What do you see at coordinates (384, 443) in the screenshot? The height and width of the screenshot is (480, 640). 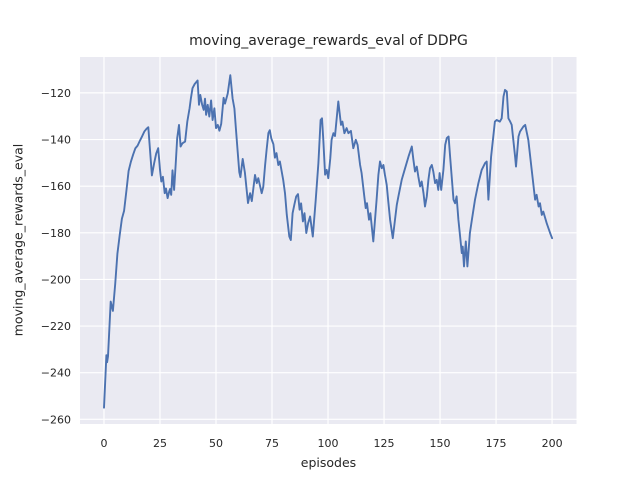 I see `x-tick-label: 125` at bounding box center [384, 443].